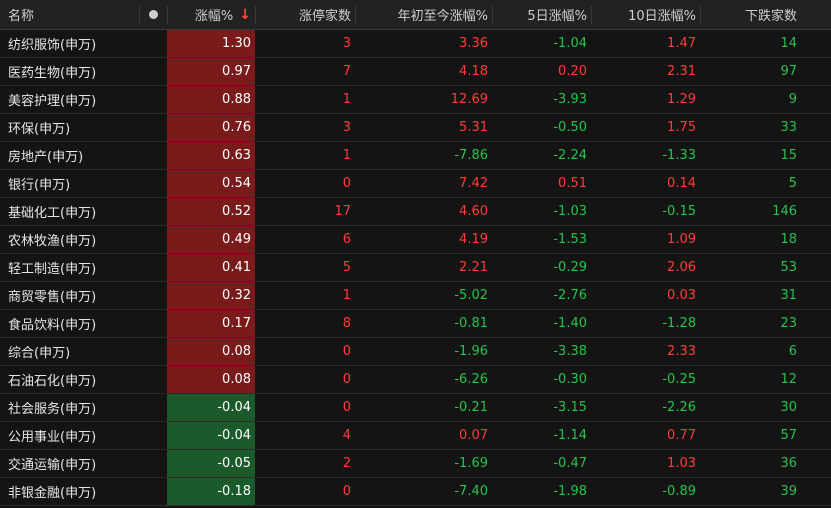 This screenshot has width=831, height=508. What do you see at coordinates (211, 71) in the screenshot?
I see `row-change-cell: 0.97` at bounding box center [211, 71].